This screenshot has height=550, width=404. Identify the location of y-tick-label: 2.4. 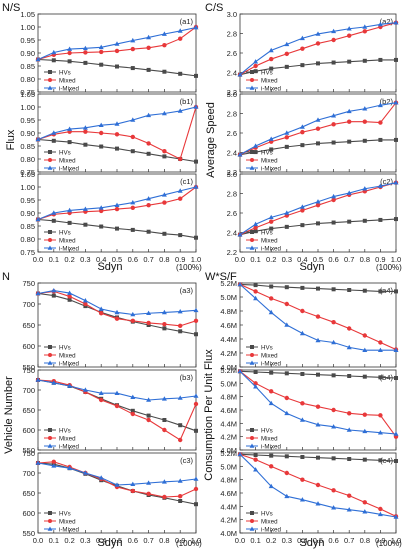
(232, 153).